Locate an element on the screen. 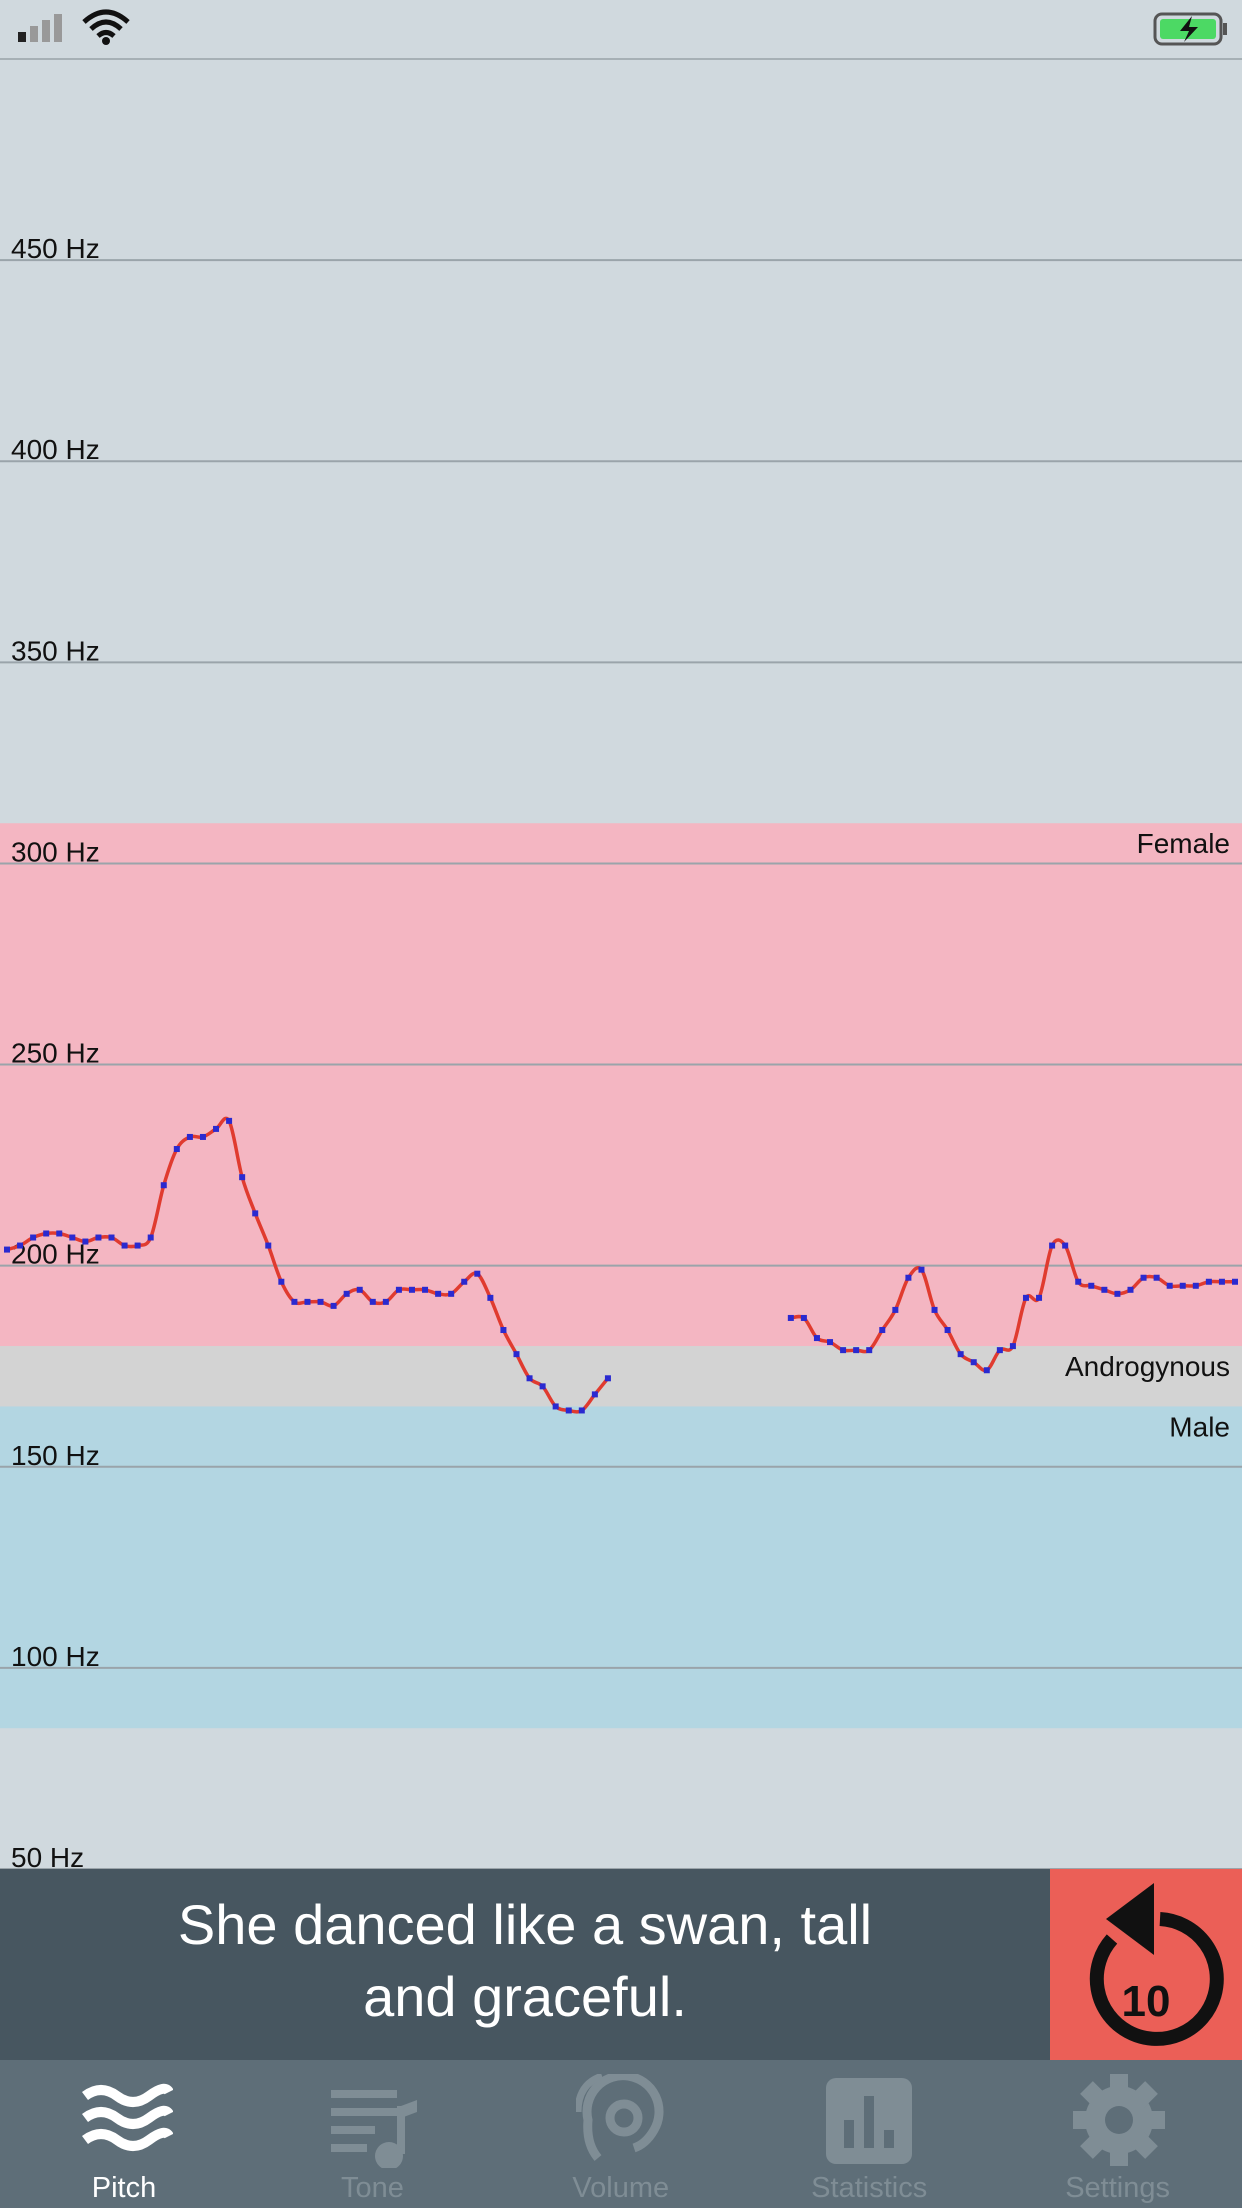 This screenshot has height=2208, width=1242. y-tick-label: 250 Hz is located at coordinates (55, 1053).